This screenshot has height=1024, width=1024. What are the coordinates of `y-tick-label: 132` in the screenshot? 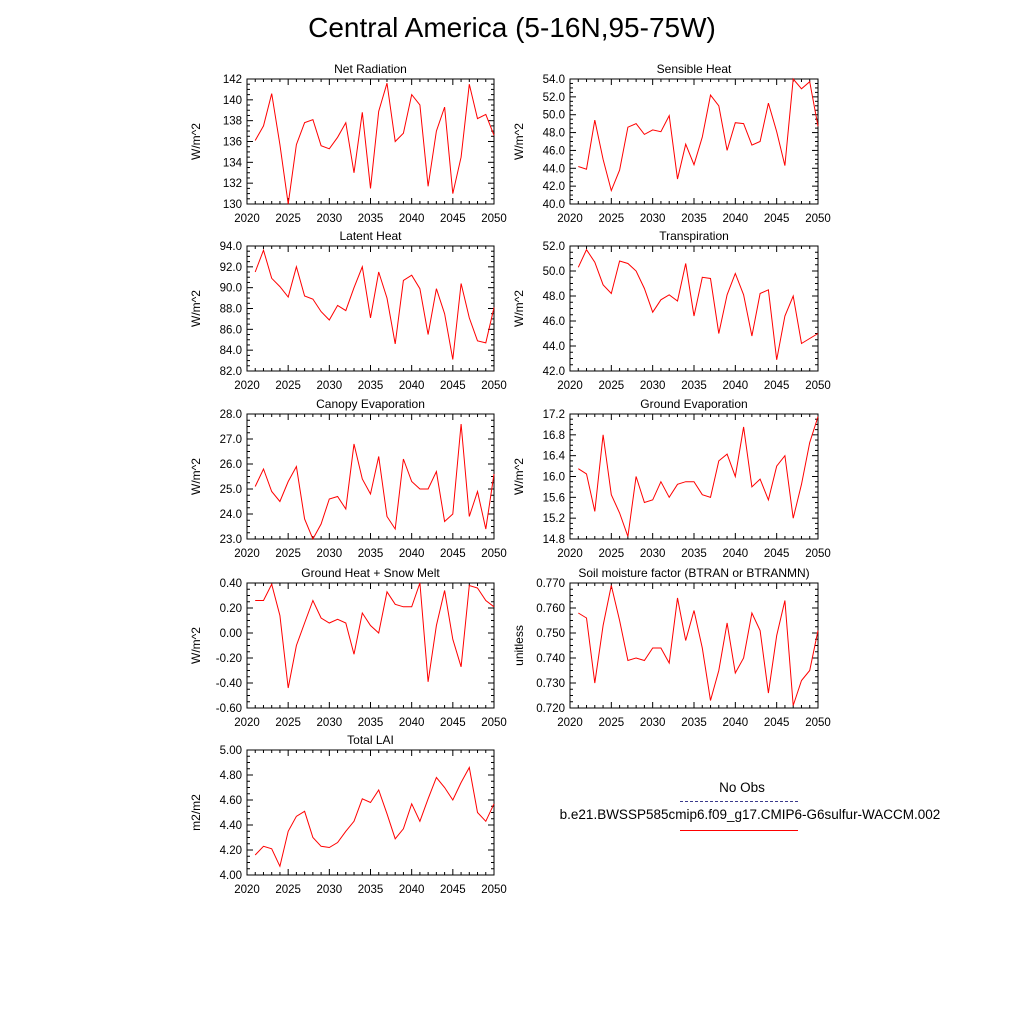 It's located at (232, 184).